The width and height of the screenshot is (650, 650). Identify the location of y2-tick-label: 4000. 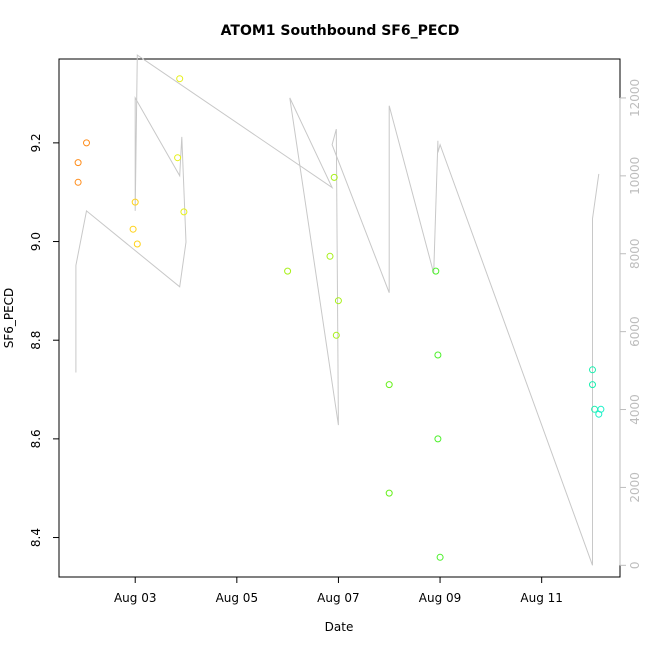
(635, 409).